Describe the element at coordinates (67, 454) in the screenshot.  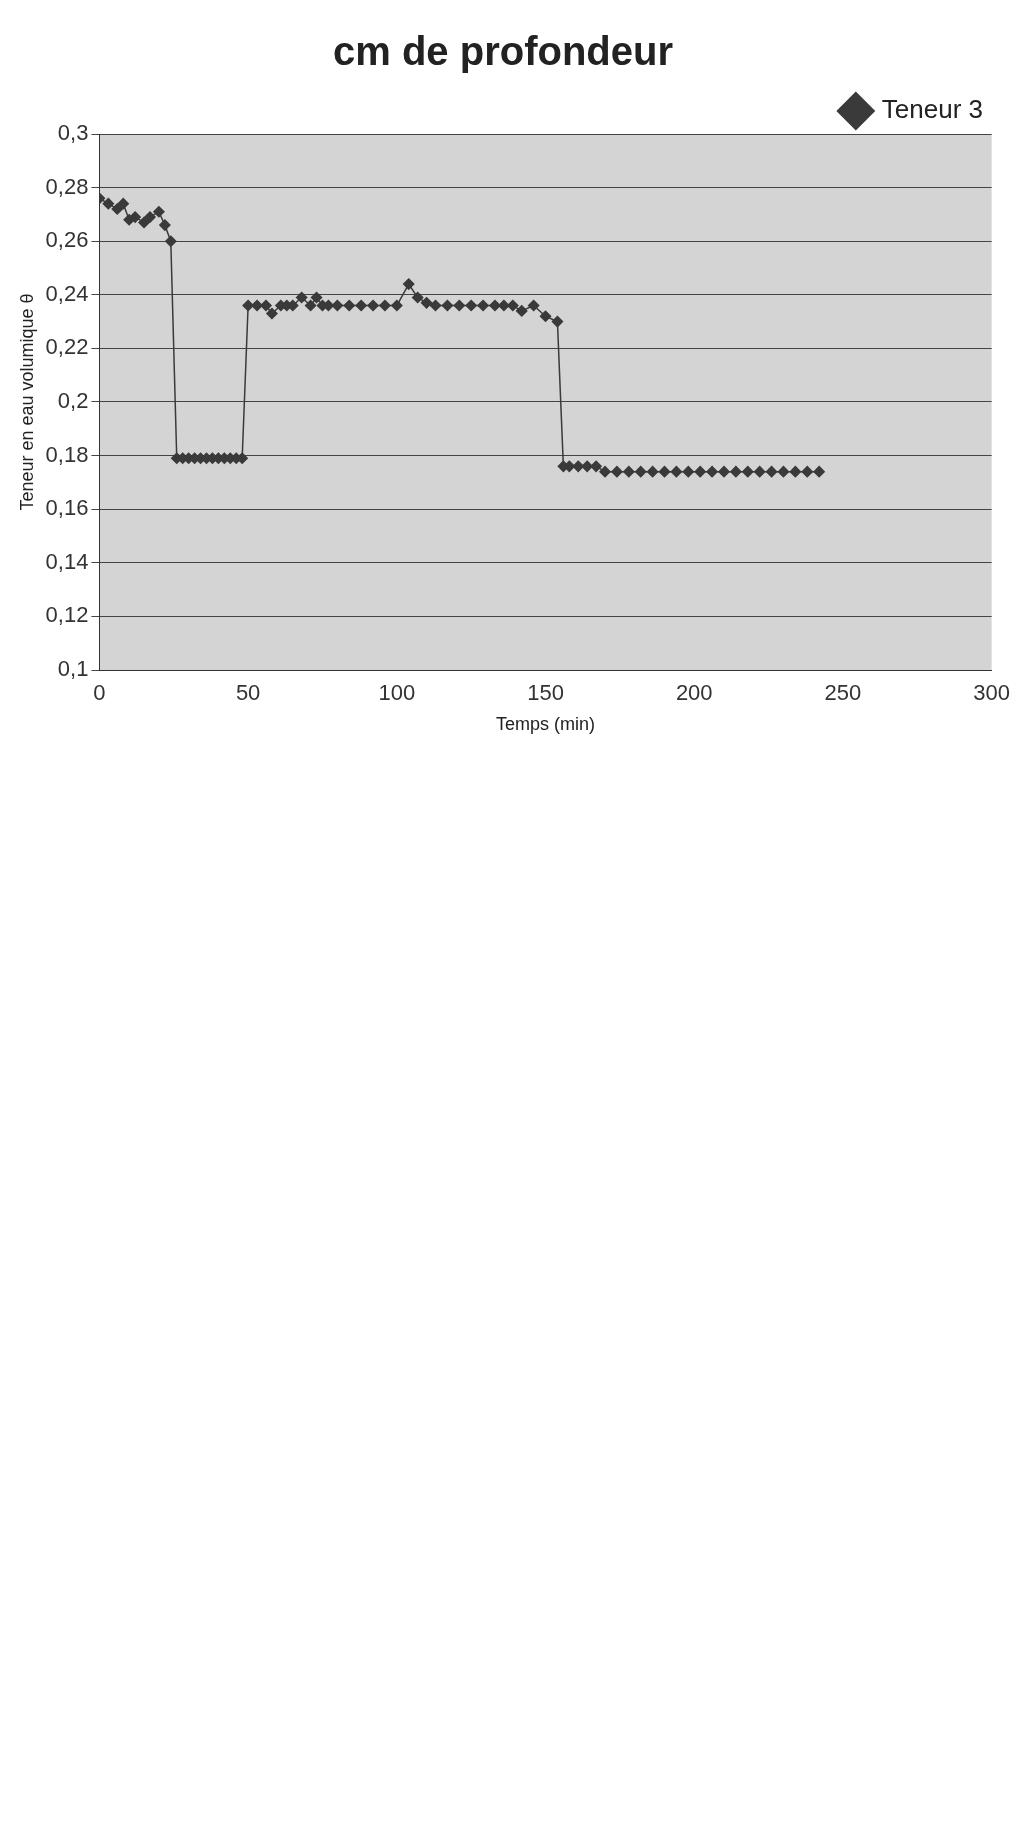
I see `y-tick-label: 0,18` at that location.